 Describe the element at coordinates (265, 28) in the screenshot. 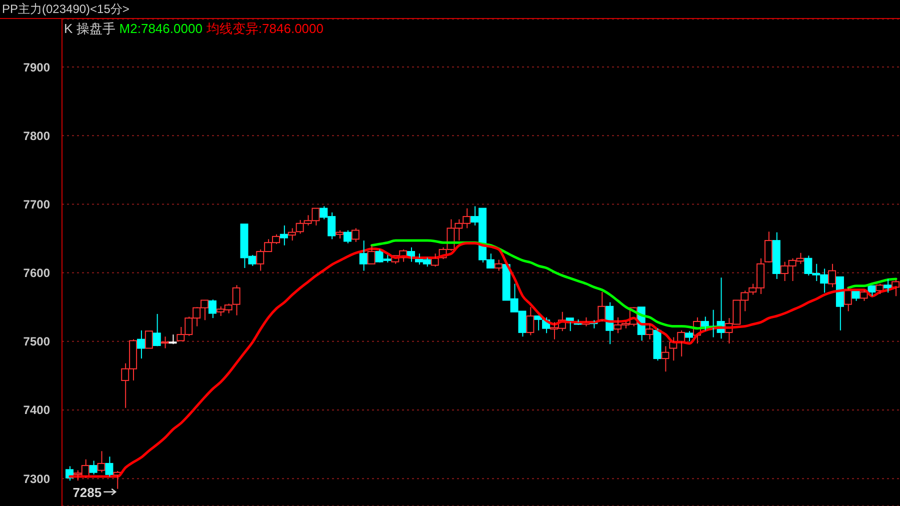

I see `annotation: 均线变异:7846.0000` at that location.